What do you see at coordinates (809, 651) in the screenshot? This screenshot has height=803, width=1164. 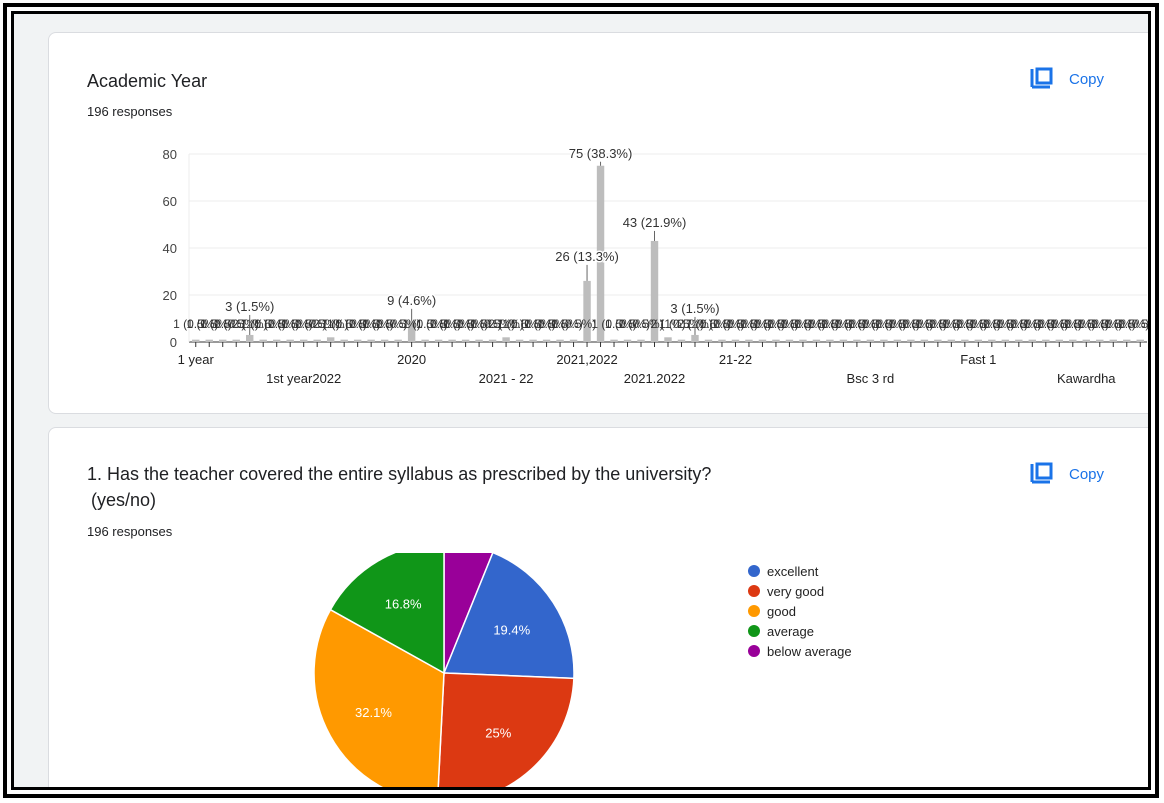 I see `legend-label: below average` at bounding box center [809, 651].